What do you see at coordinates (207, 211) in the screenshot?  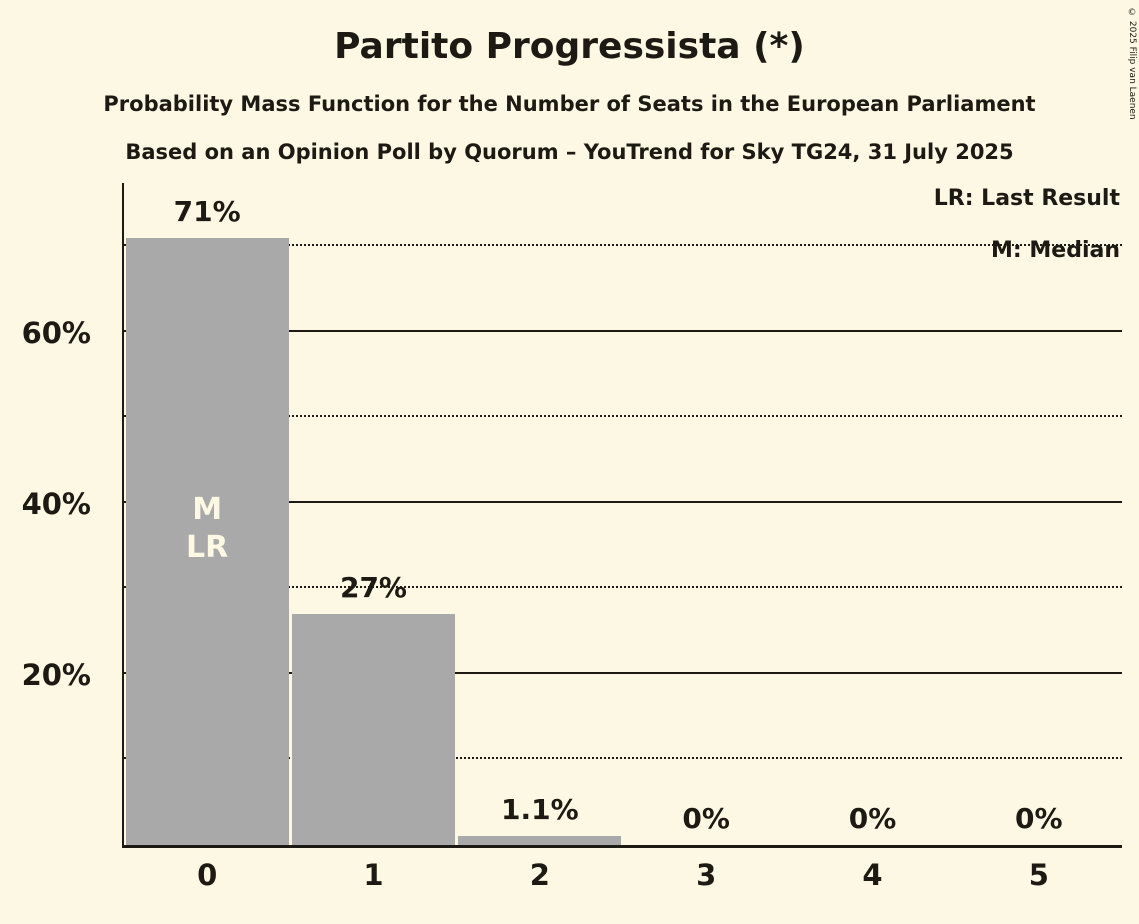 I see `bar-value-label-0: 71%` at bounding box center [207, 211].